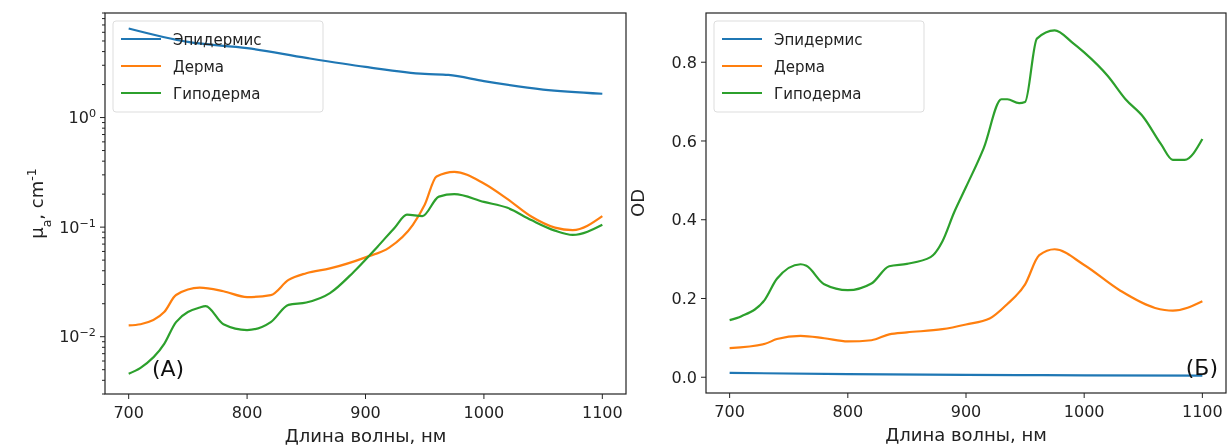  Describe the element at coordinates (77, 336) in the screenshot. I see `y-tick-label: 10$^{−2}$` at that location.